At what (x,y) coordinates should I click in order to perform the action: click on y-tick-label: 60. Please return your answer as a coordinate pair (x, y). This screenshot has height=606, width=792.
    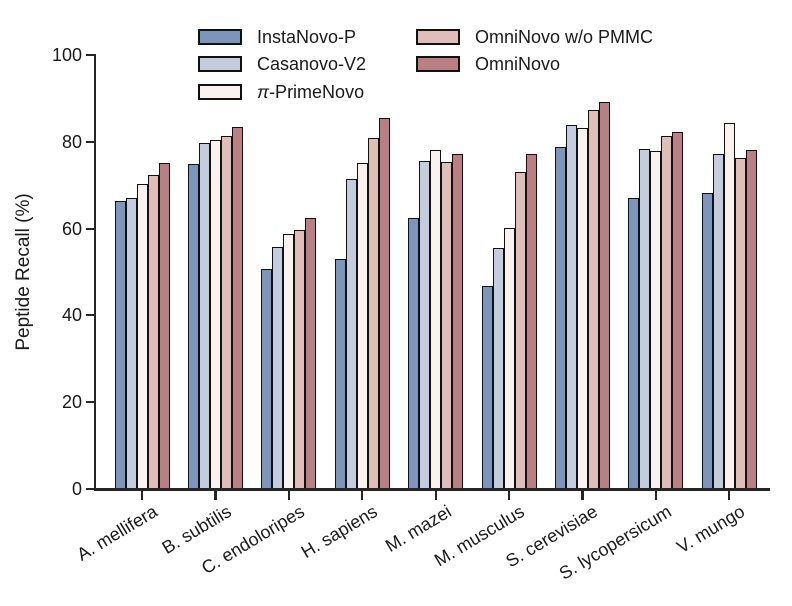
    Looking at the image, I should click on (71, 228).